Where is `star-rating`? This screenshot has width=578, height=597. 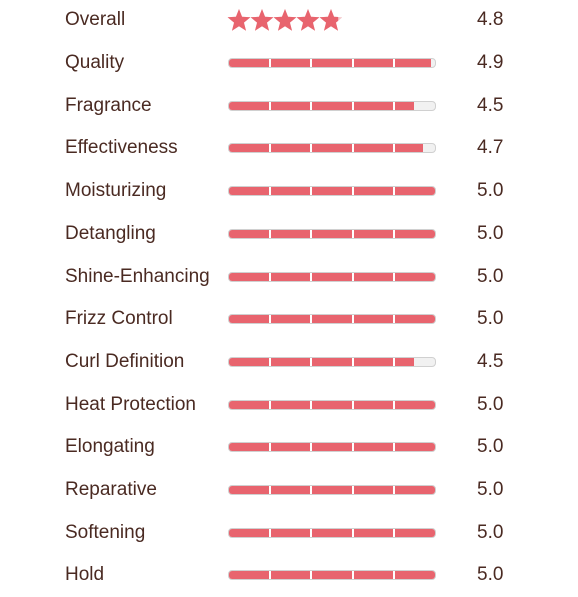
star-rating is located at coordinates (284, 20).